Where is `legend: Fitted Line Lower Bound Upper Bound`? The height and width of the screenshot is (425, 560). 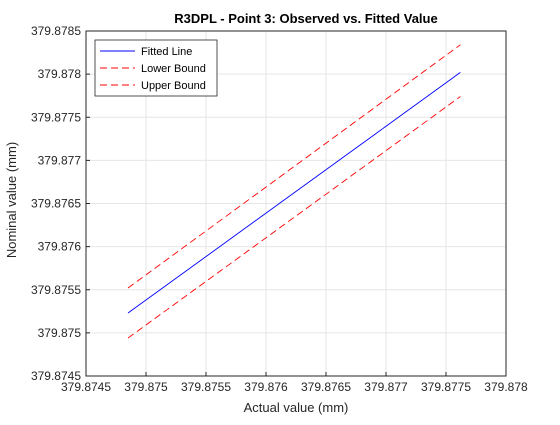
legend: Fitted Line Lower Bound Upper Bound is located at coordinates (156, 68).